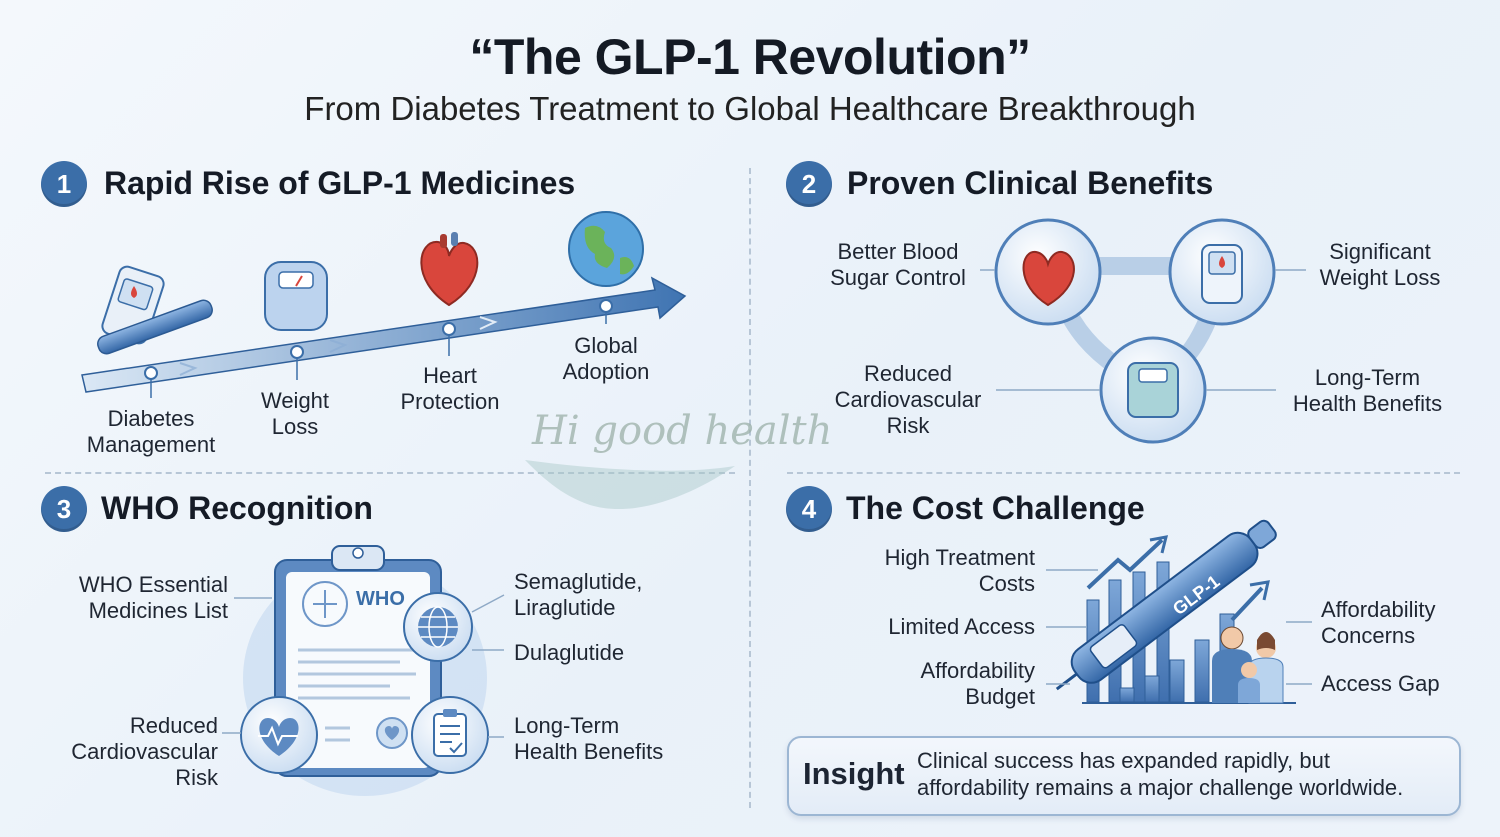 This screenshot has height=837, width=1500. Describe the element at coordinates (682, 431) in the screenshot. I see `watermark-text: Hi good health` at that location.